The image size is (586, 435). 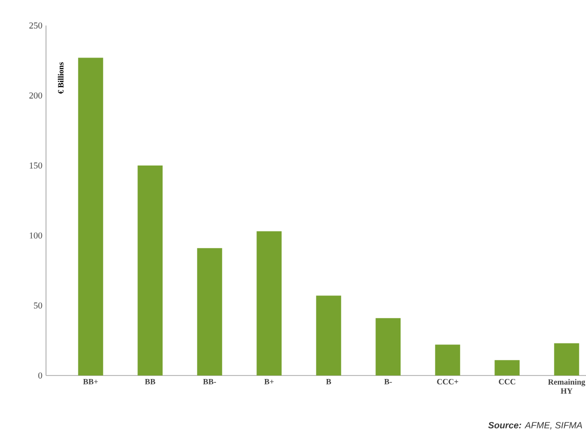 I want to click on text: Source: AFME, SIFMA, so click(x=535, y=426).